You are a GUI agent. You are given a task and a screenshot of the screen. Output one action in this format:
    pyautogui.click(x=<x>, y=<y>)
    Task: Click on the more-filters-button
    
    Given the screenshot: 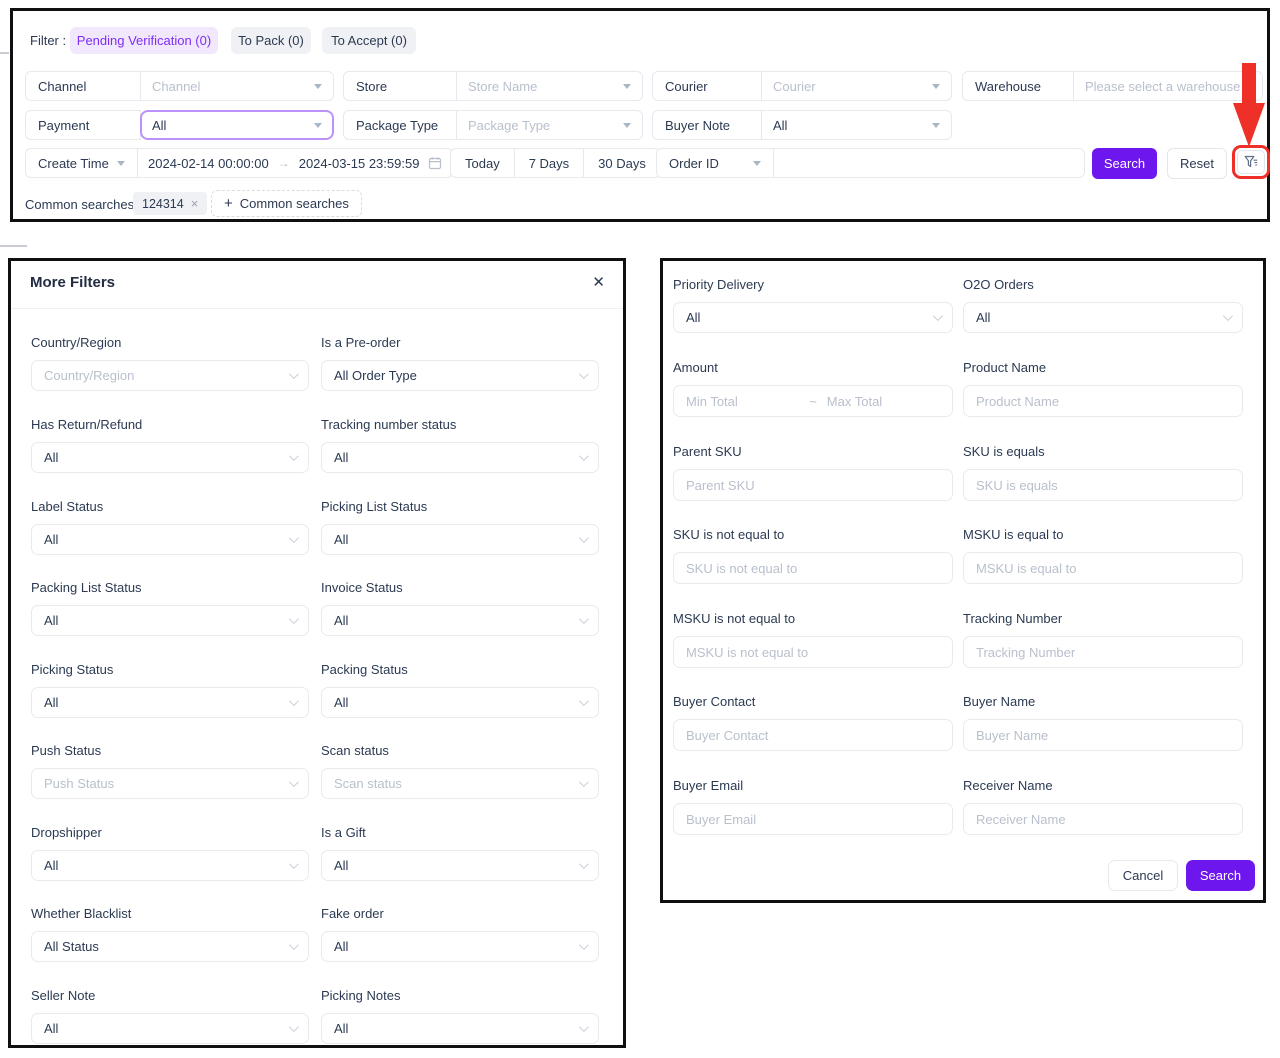 What is the action you would take?
    pyautogui.click(x=1251, y=162)
    